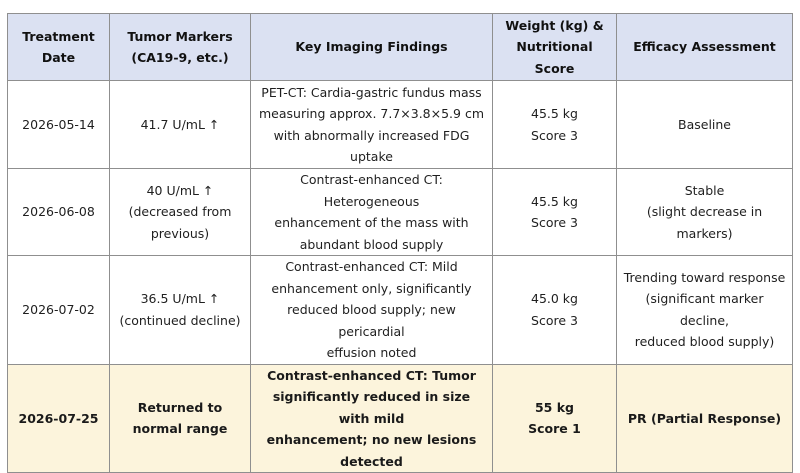 The width and height of the screenshot is (800, 473). Describe the element at coordinates (180, 418) in the screenshot. I see `cell-tumor-markers: Returned to normal range` at that location.